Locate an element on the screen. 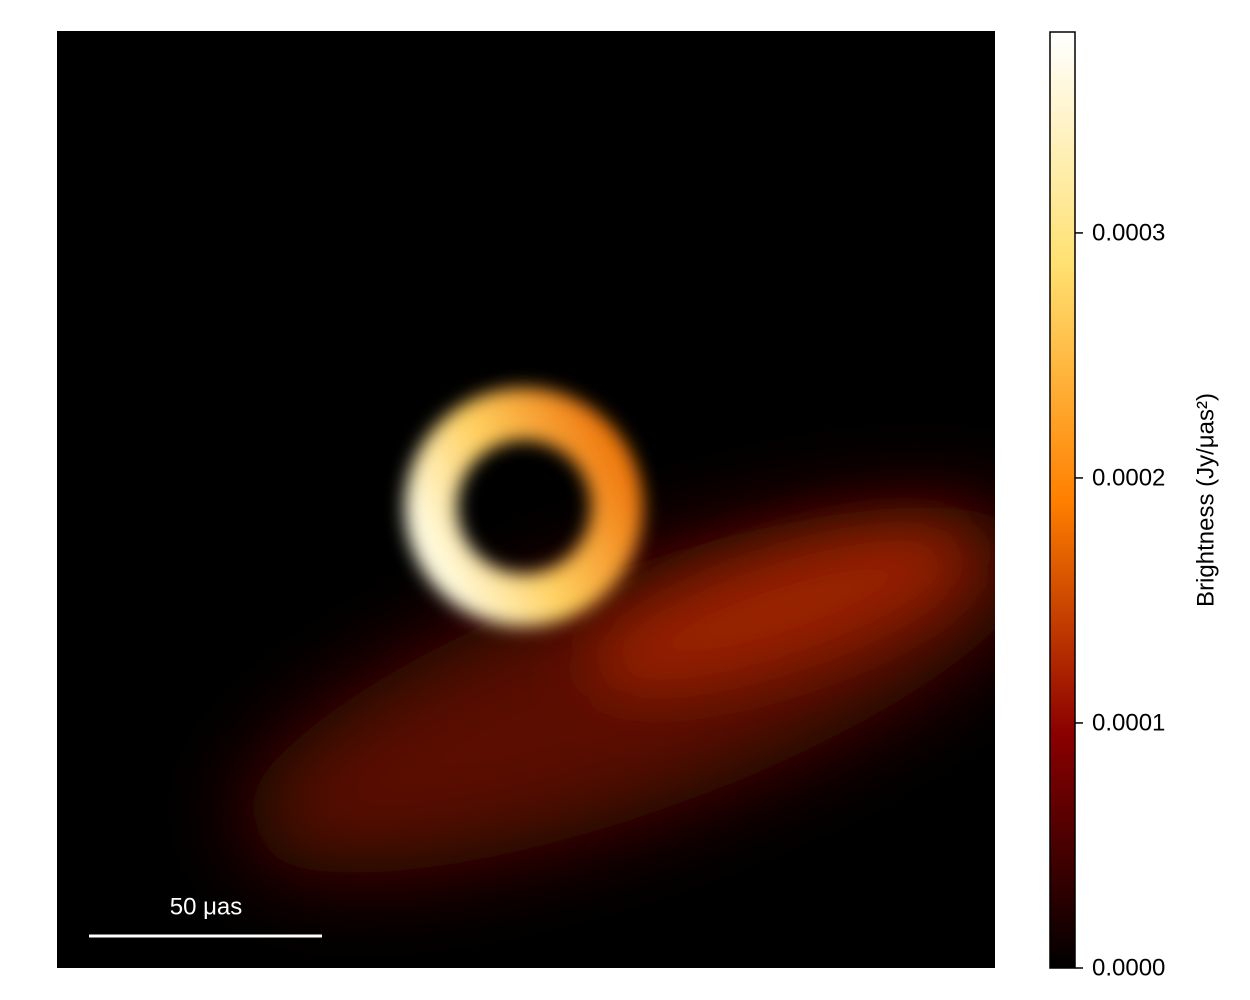 Image resolution: width=1250 pixels, height=1000 pixels. ring is located at coordinates (524, 507).